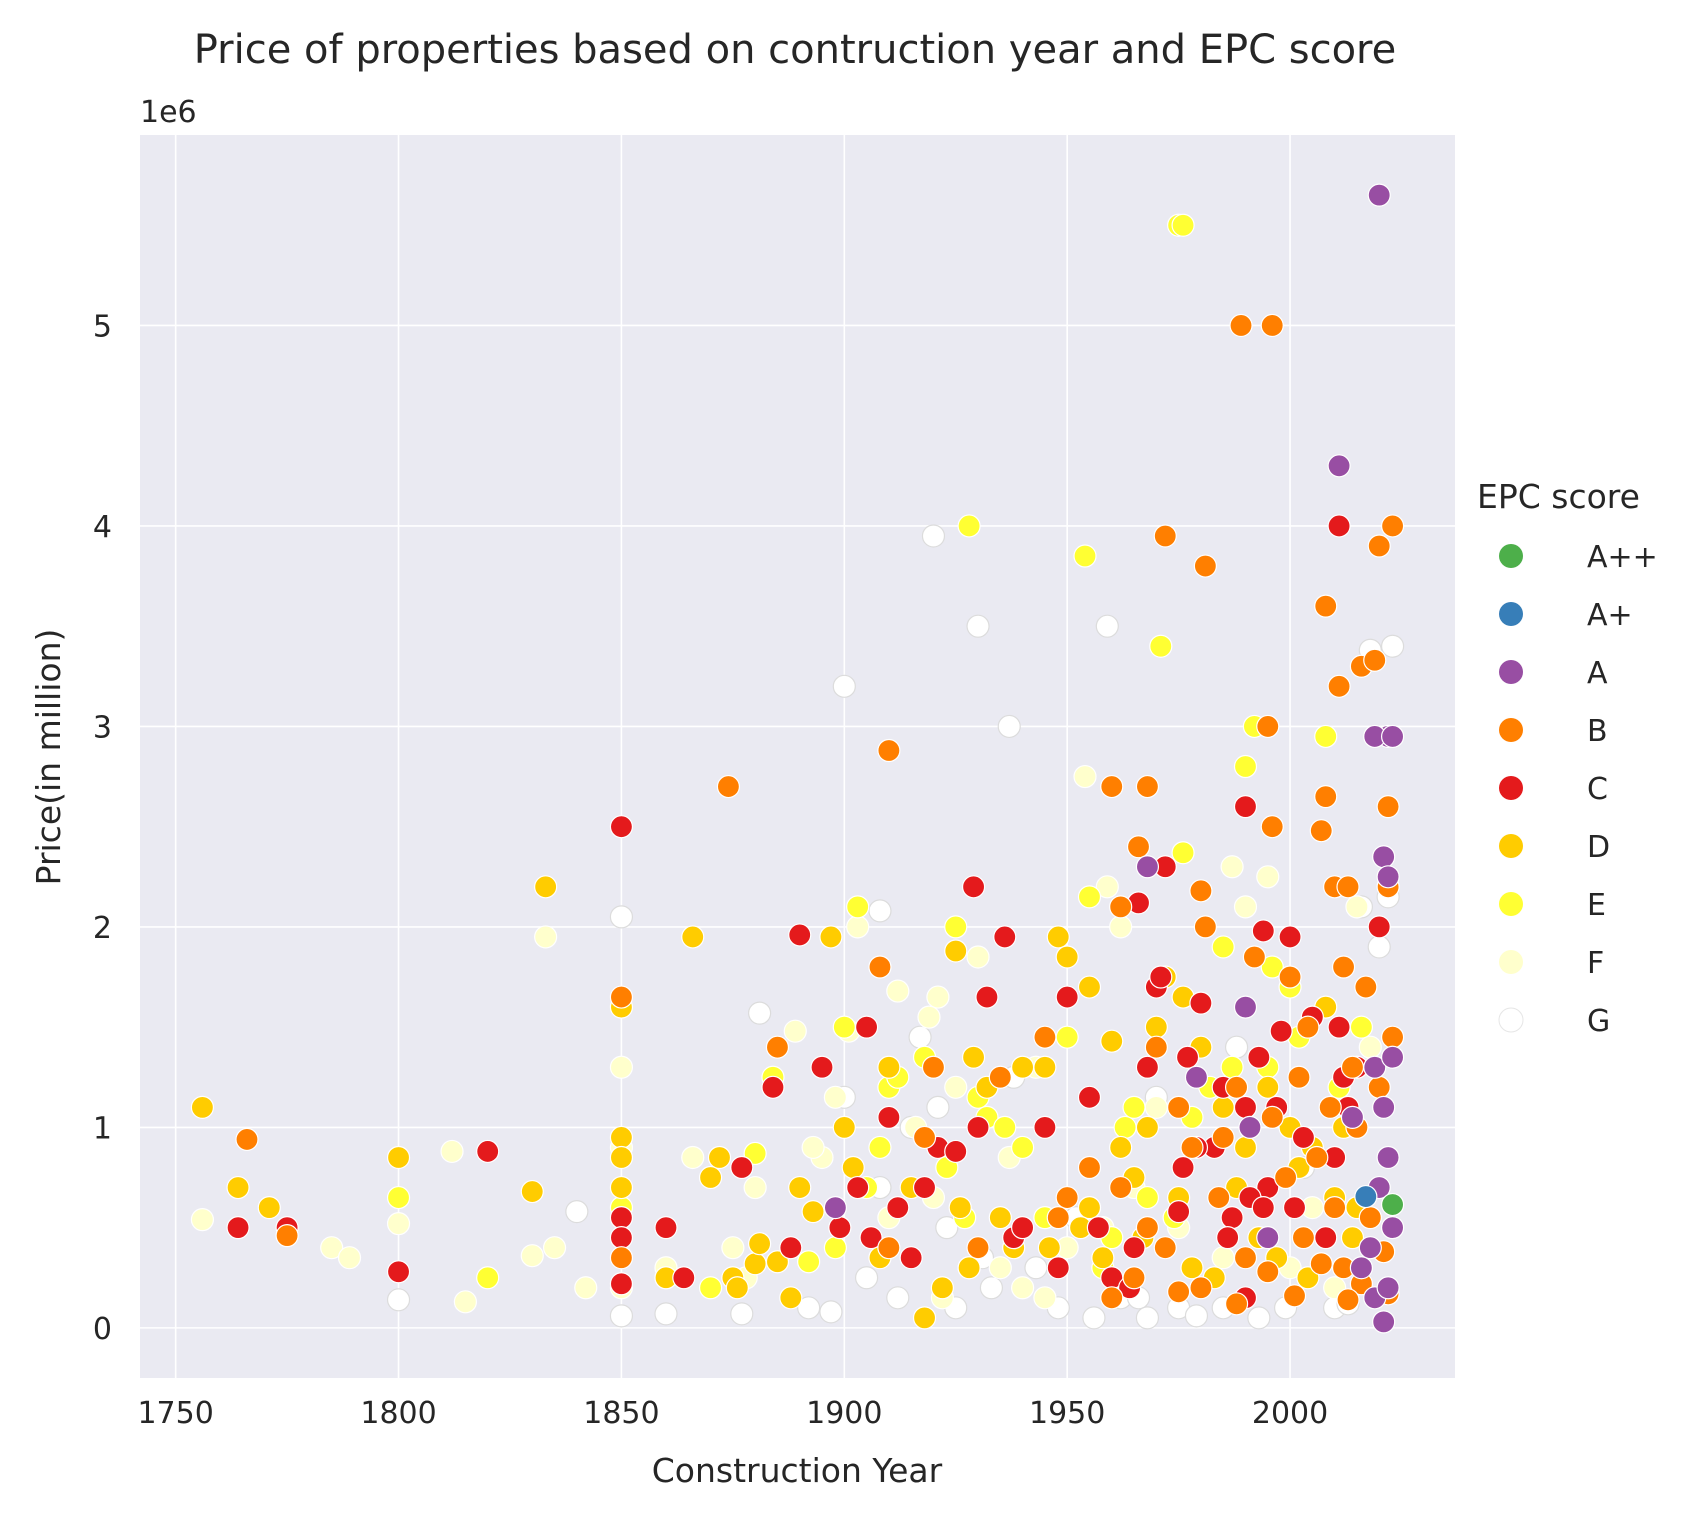 This screenshot has height=1520, width=1699. I want to click on x-axis-ticks: 1750 1800 1850 1900 1950 2000, so click(732, 1413).